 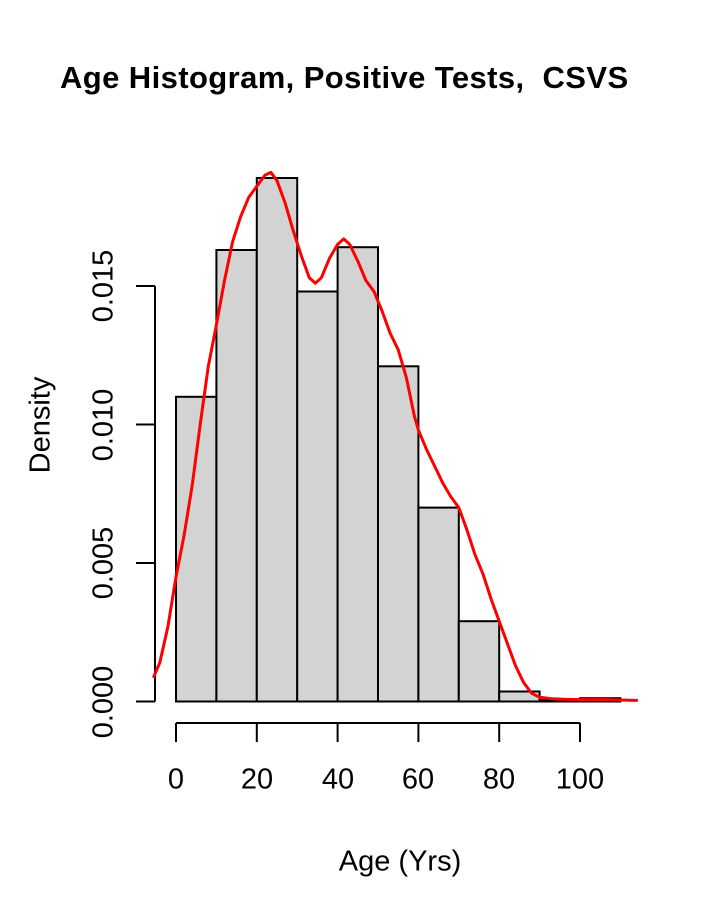 I want to click on chart-title: Age Histogram, Positive Tests, CSVS, so click(x=344, y=77).